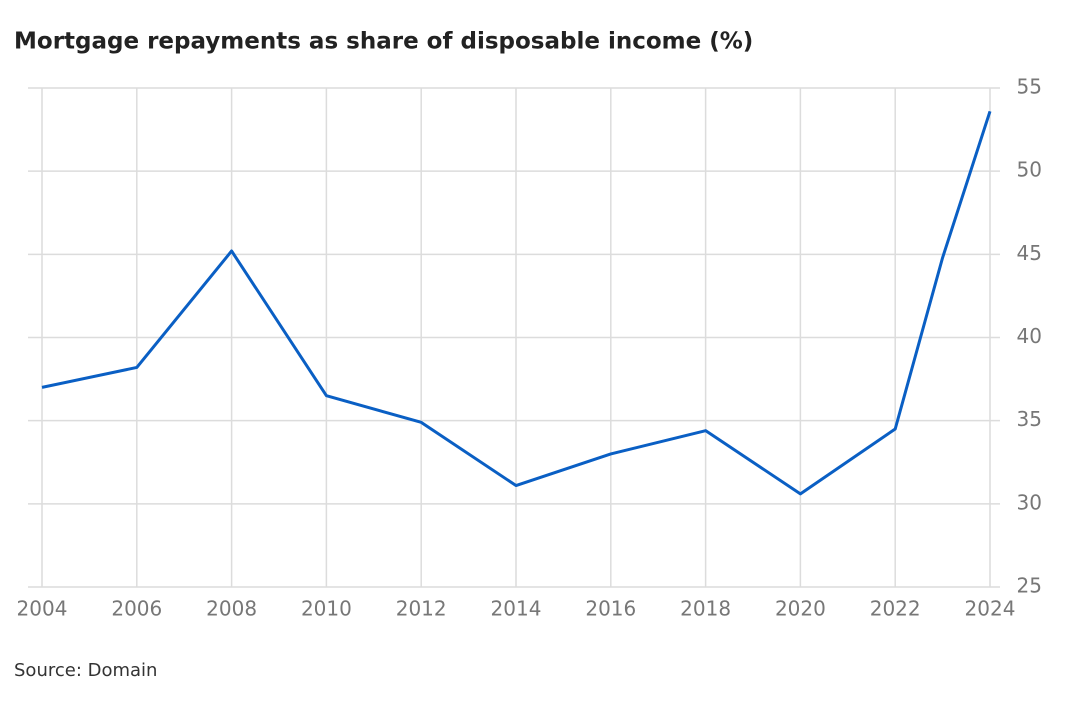 The image size is (1080, 708). What do you see at coordinates (231, 609) in the screenshot?
I see `x-tick-label: 2008` at bounding box center [231, 609].